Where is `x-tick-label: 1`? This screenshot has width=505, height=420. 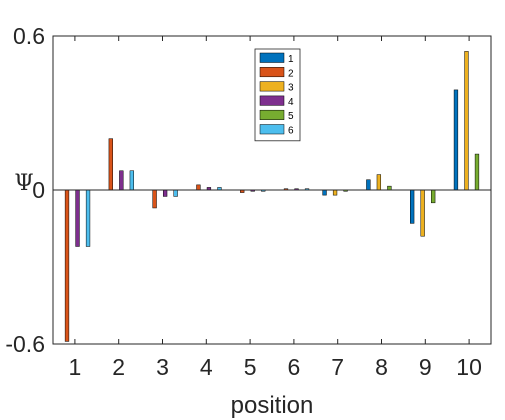
x-tick-label: 1 is located at coordinates (75, 367).